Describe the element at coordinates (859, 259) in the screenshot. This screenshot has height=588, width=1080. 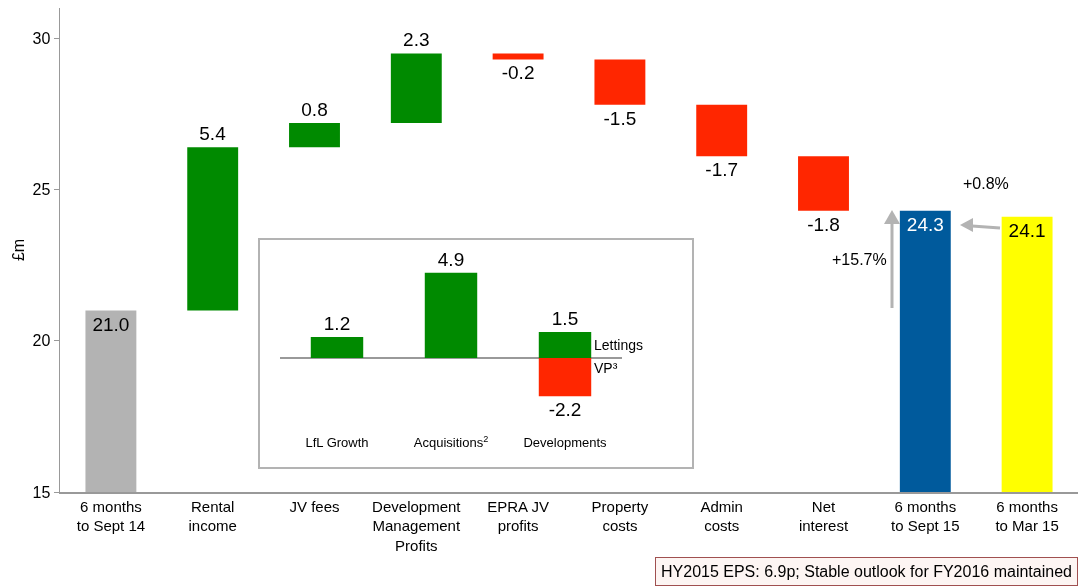
I see `annotation: +15.7%` at that location.